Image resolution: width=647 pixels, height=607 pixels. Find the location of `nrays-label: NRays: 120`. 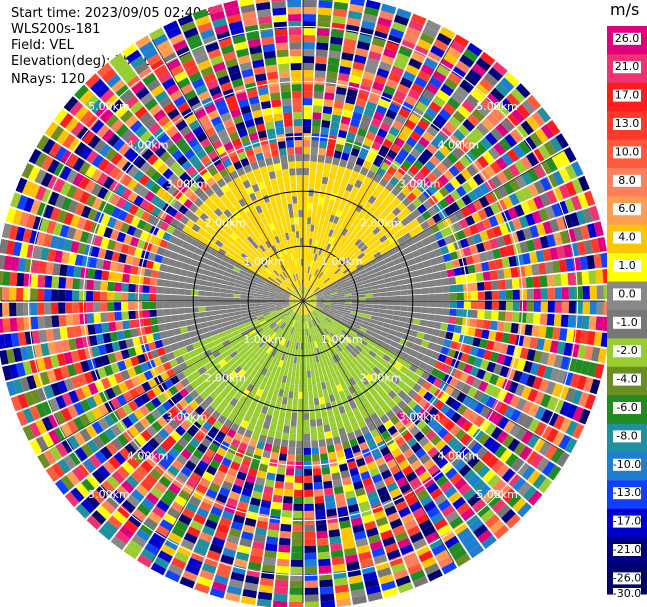

nrays-label: NRays: 120 is located at coordinates (48, 79).